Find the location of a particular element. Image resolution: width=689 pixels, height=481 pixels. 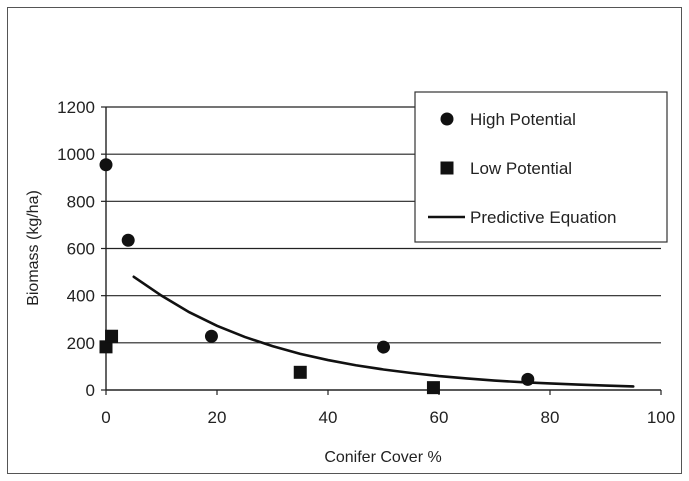

legend-label-low-potential: Low Potential is located at coordinates (521, 168).